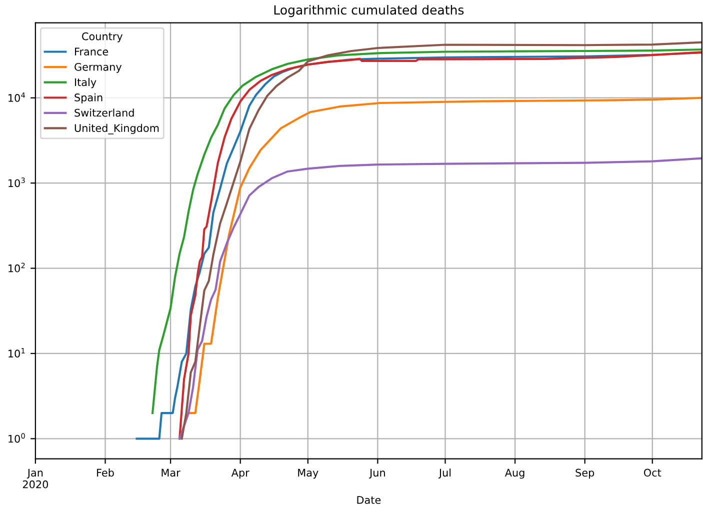  I want to click on legend-label: France, so click(91, 52).